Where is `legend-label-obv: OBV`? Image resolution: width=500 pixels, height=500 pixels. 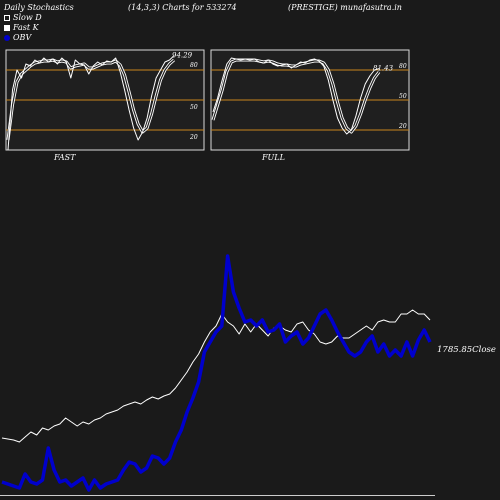
legend-label-obv: OBV is located at coordinates (22, 37).